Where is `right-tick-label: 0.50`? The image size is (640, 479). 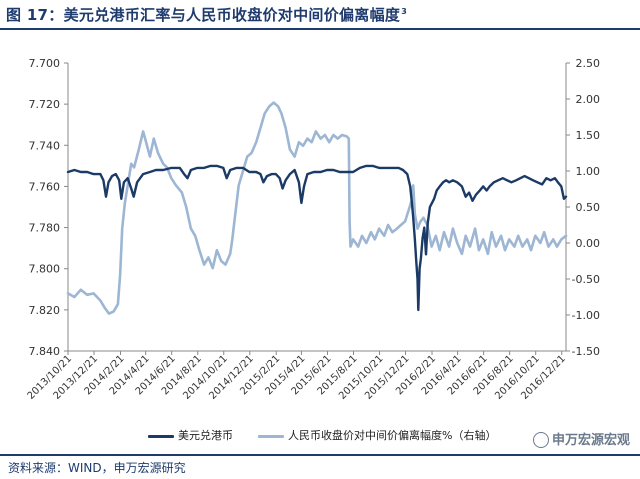
right-tick-label: 0.50 is located at coordinates (588, 207).